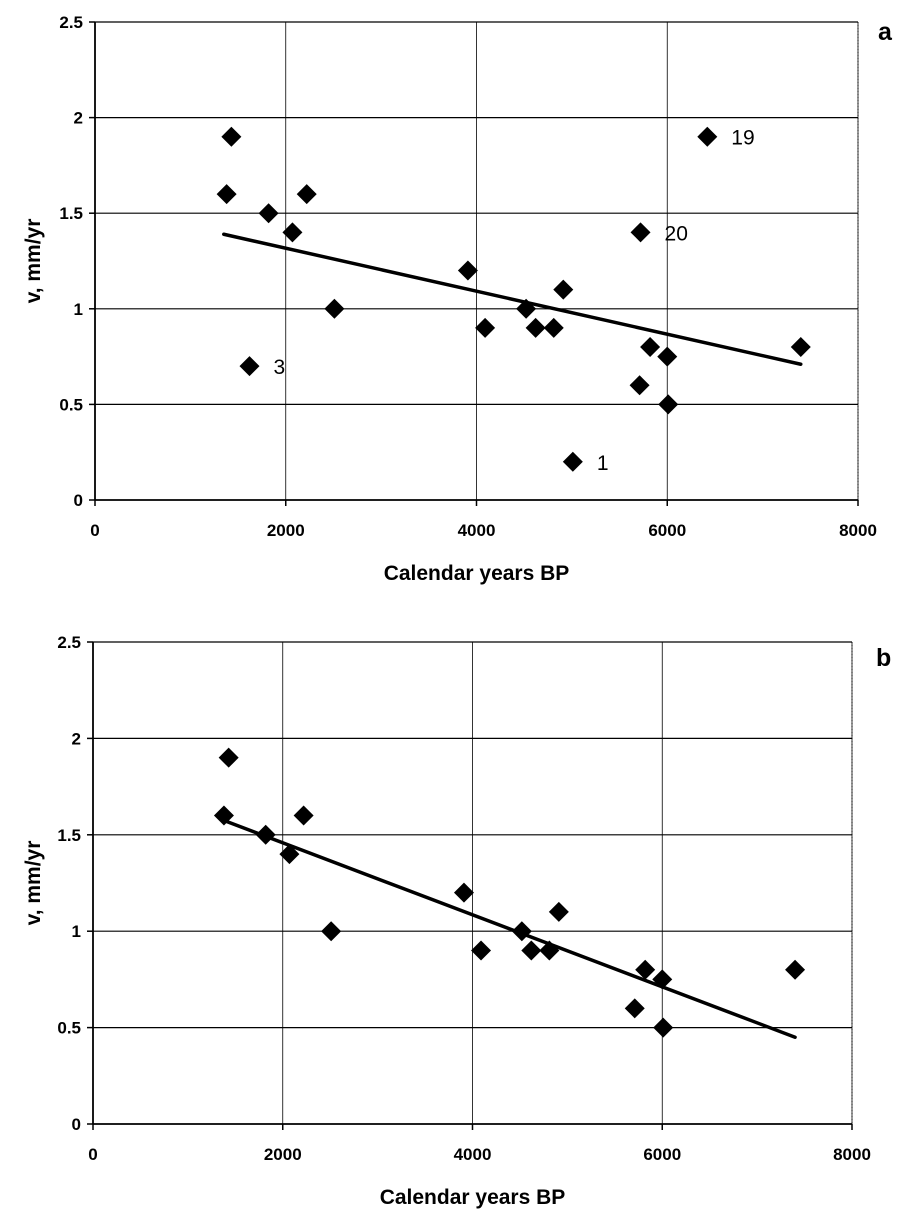 Image resolution: width=899 pixels, height=1211 pixels. What do you see at coordinates (676, 233) in the screenshot?
I see `point-label: 20` at bounding box center [676, 233].